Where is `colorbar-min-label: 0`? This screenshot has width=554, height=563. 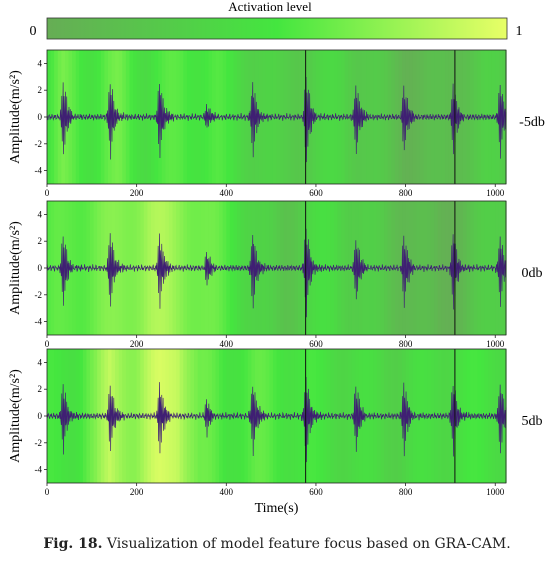 colorbar-min-label: 0 is located at coordinates (33, 31).